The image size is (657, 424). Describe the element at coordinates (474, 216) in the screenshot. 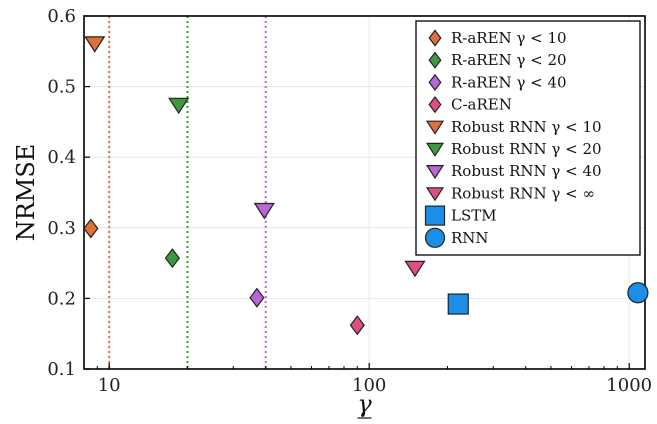

I see `legend-entry-label: LSTM` at that location.